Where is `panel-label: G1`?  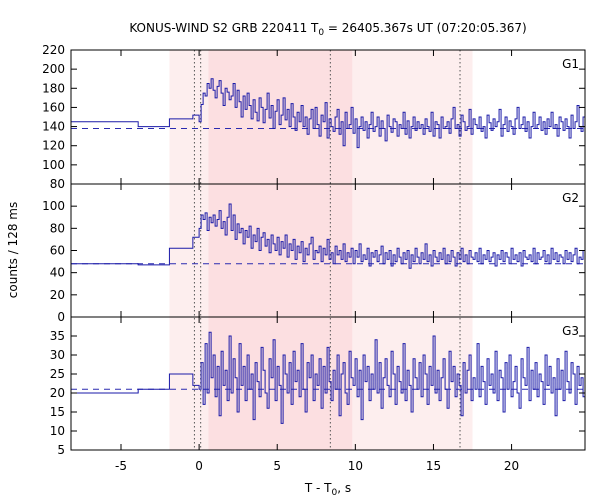
panel-label: G1 is located at coordinates (570, 64).